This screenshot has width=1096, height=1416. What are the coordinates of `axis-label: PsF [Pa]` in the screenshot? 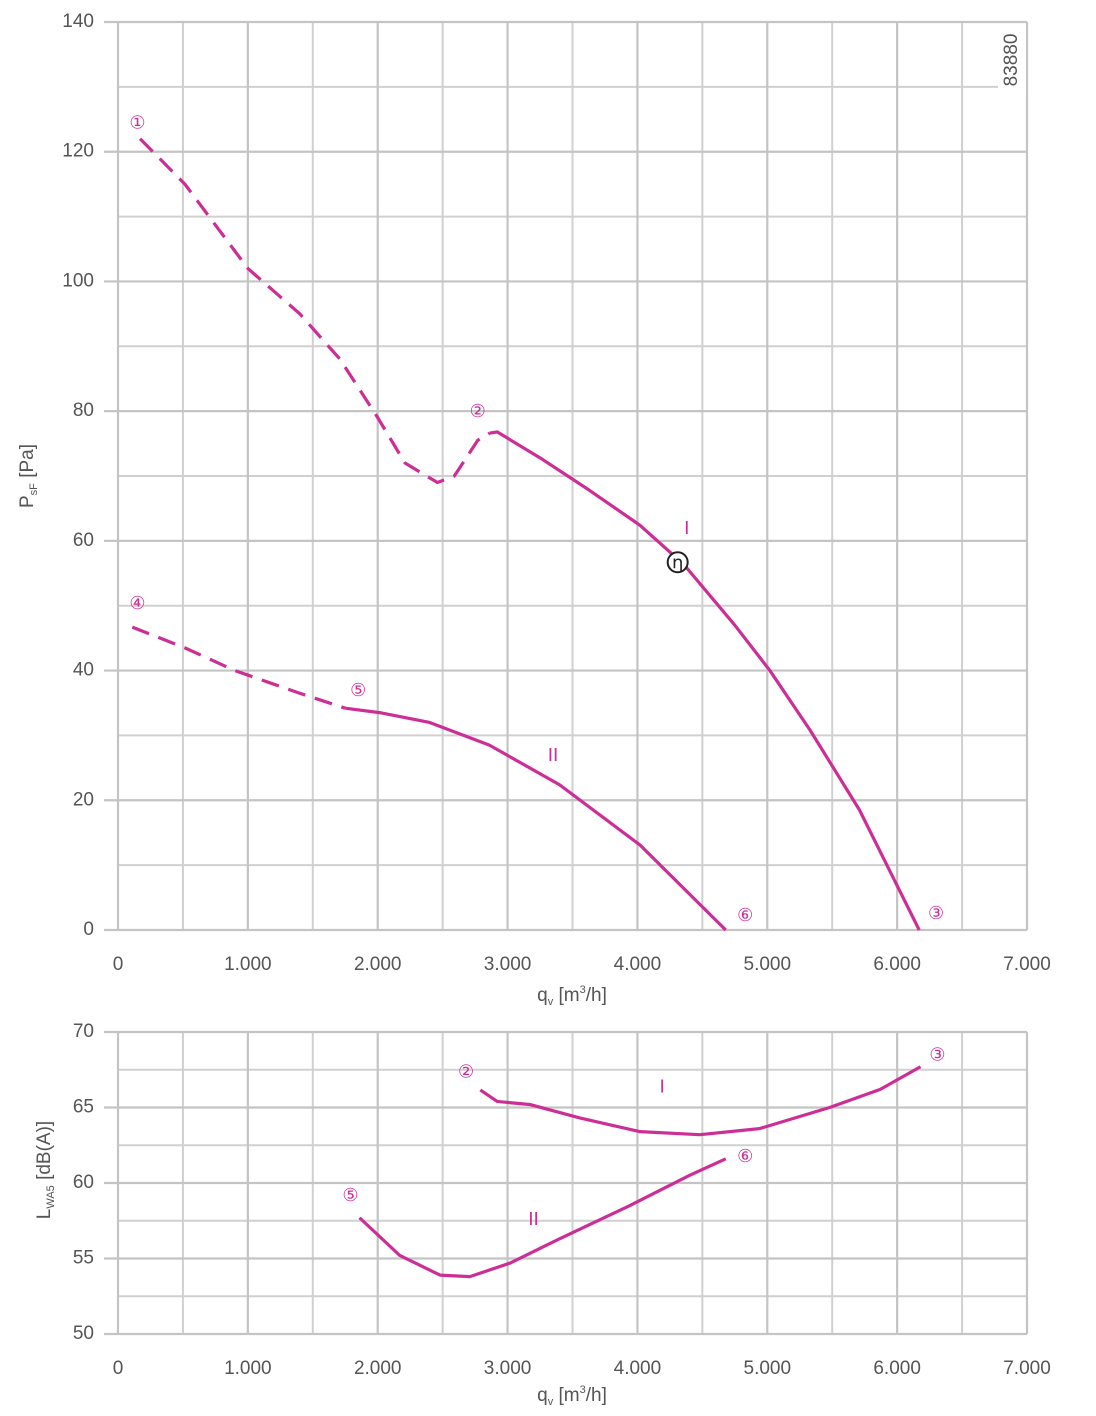 It's located at (28, 476).